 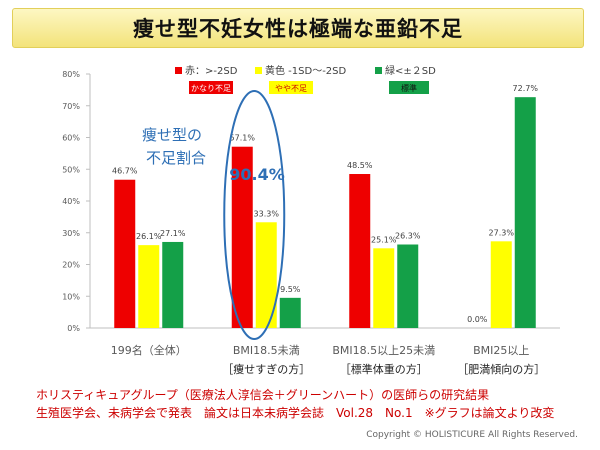 I want to click on y-tick-label: 60%, so click(x=71, y=138).